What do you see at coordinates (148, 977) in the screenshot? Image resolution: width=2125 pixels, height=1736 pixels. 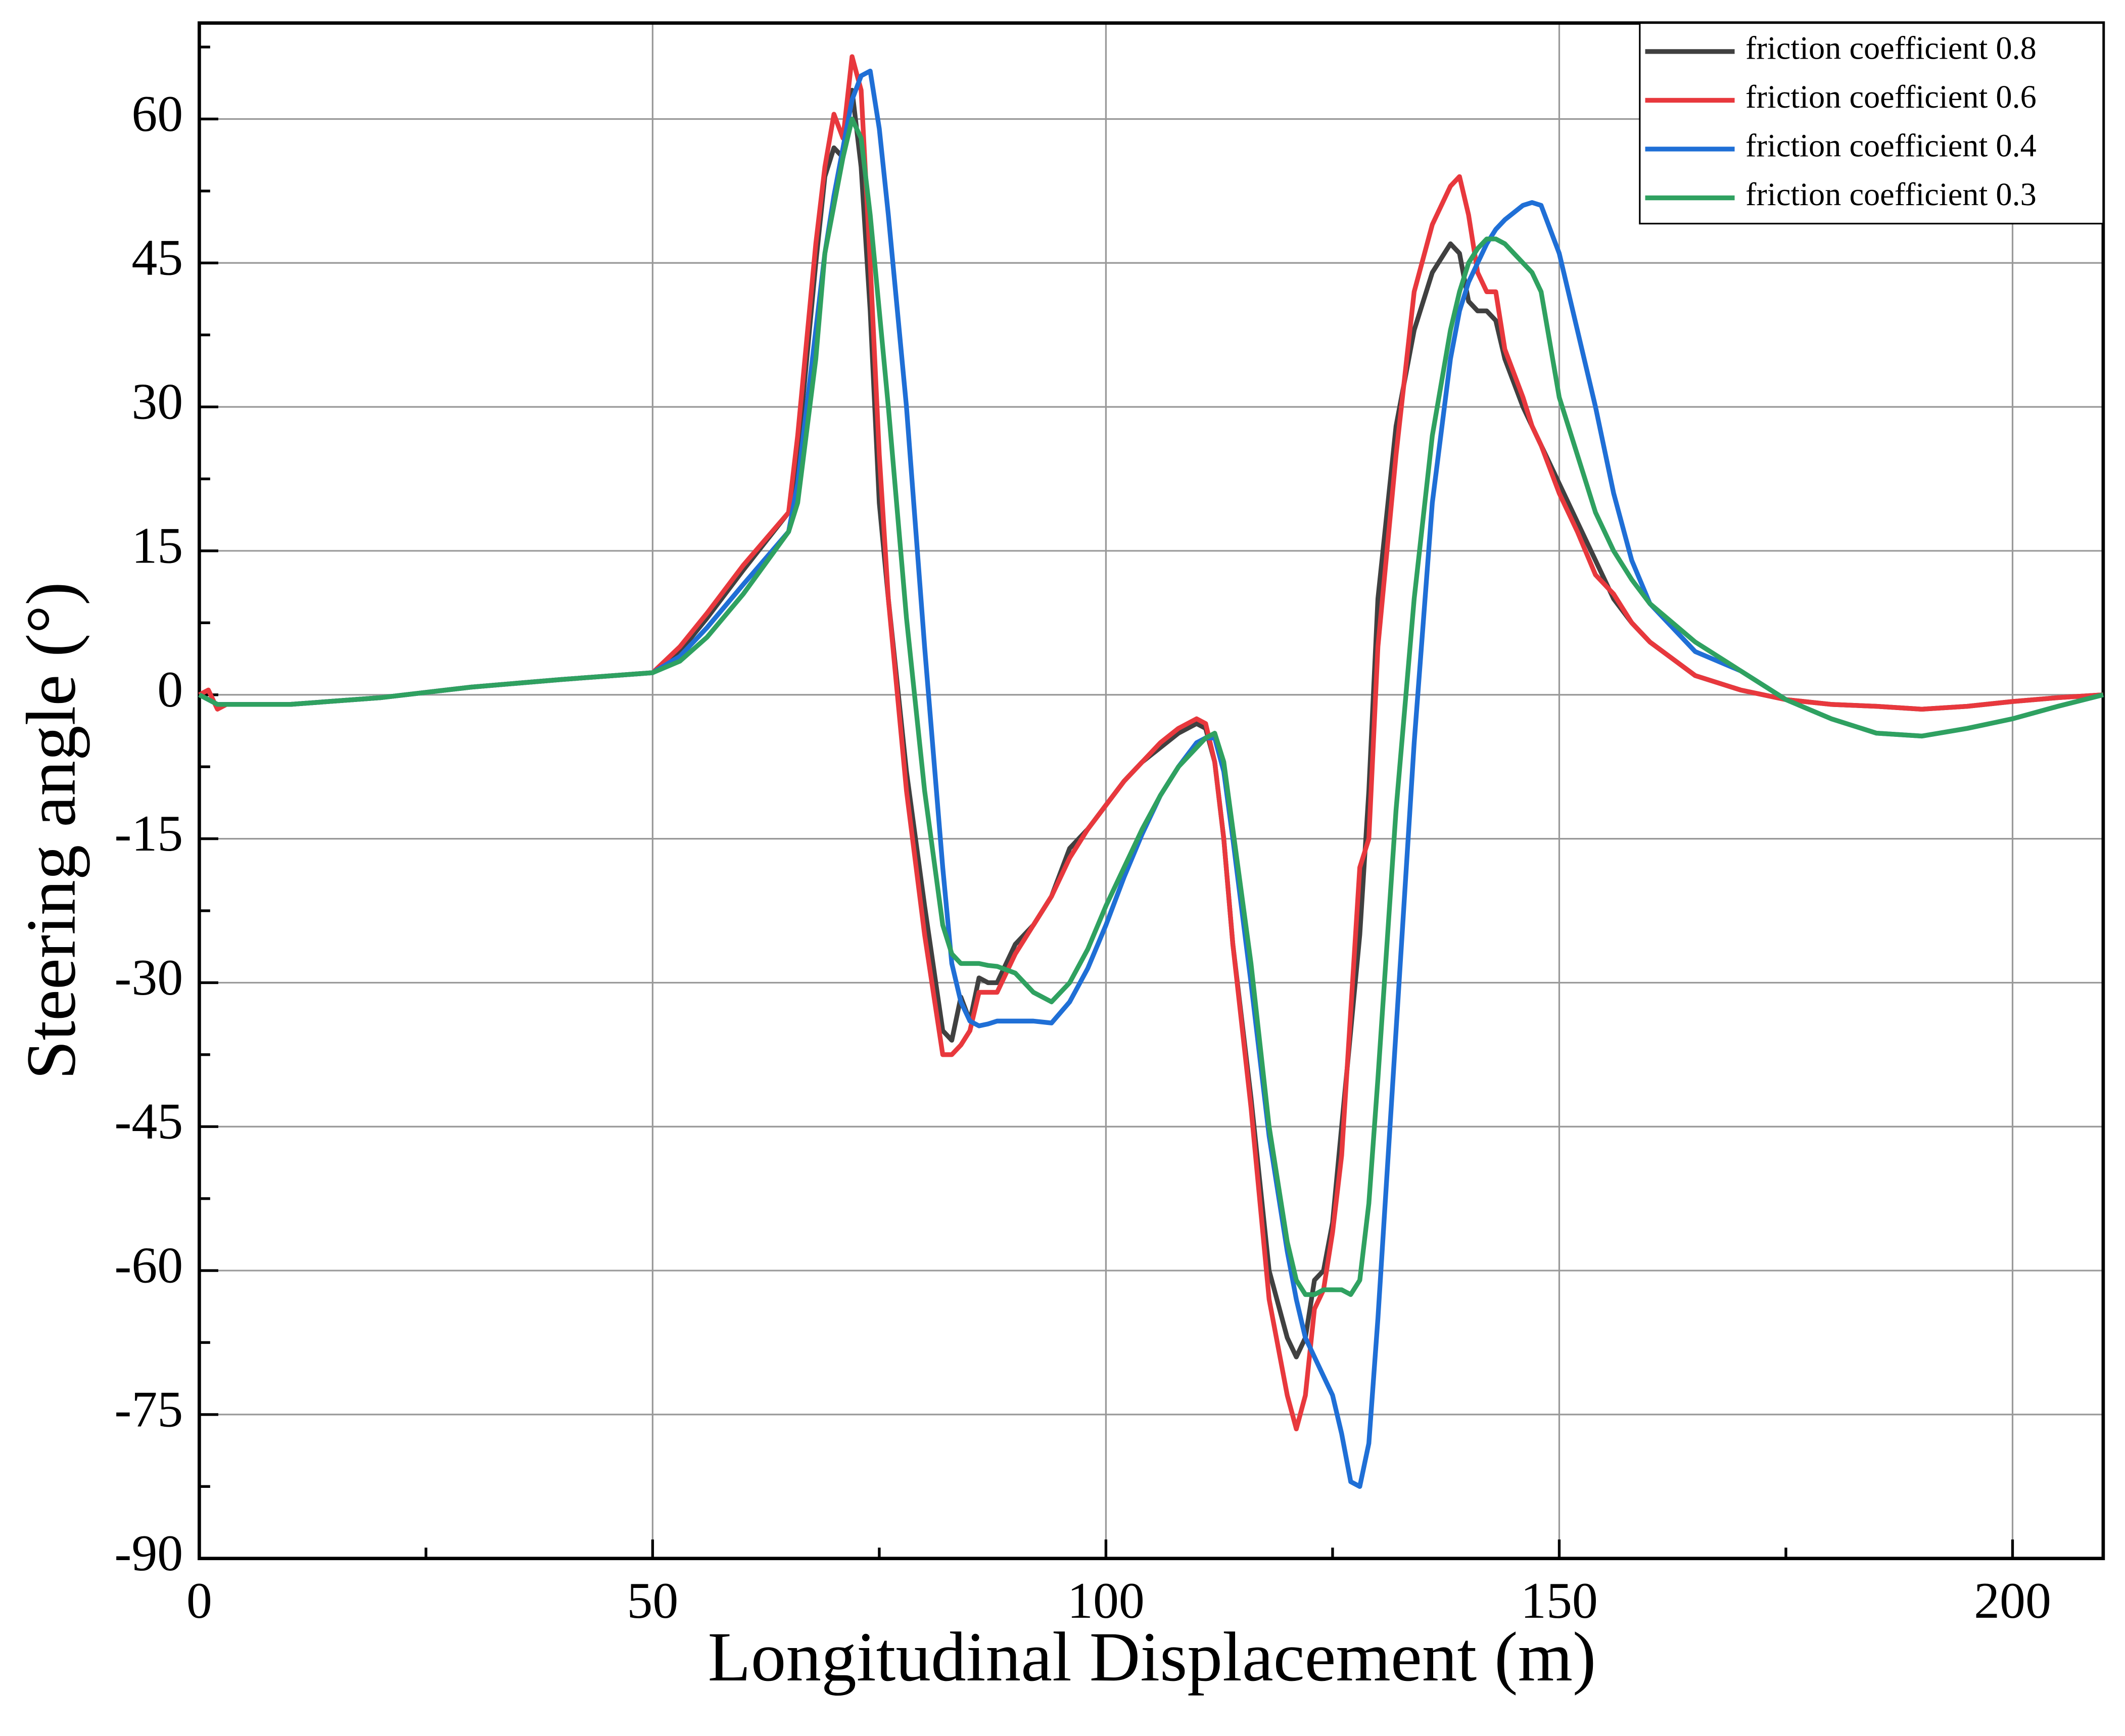 I see `y-tick-label: -30` at bounding box center [148, 977].